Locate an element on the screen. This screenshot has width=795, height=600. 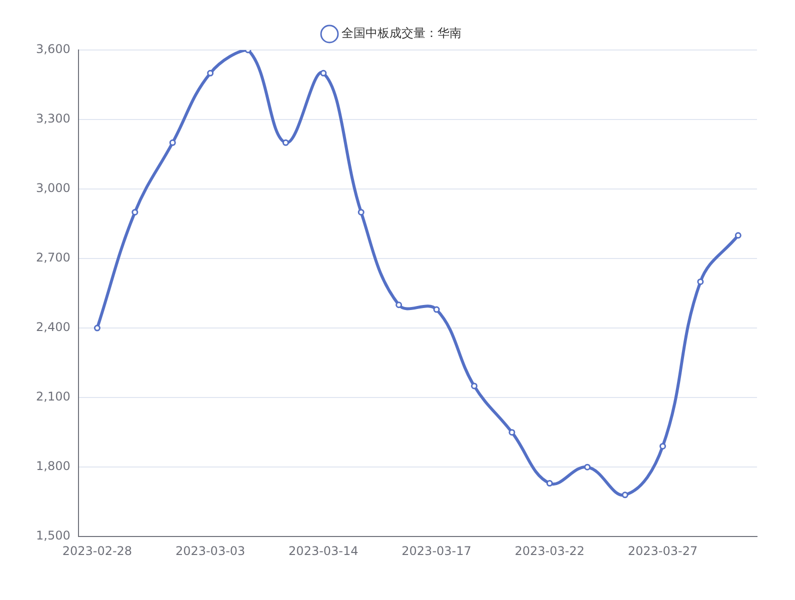
y-tick-label: 3,300 is located at coordinates (53, 119).